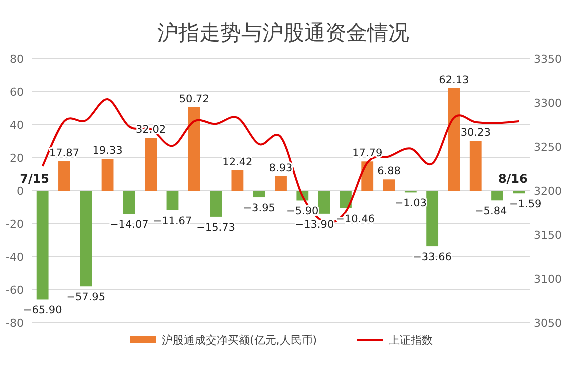  What do you see at coordinates (491, 212) in the screenshot?
I see `data-label: −5.84` at bounding box center [491, 212].